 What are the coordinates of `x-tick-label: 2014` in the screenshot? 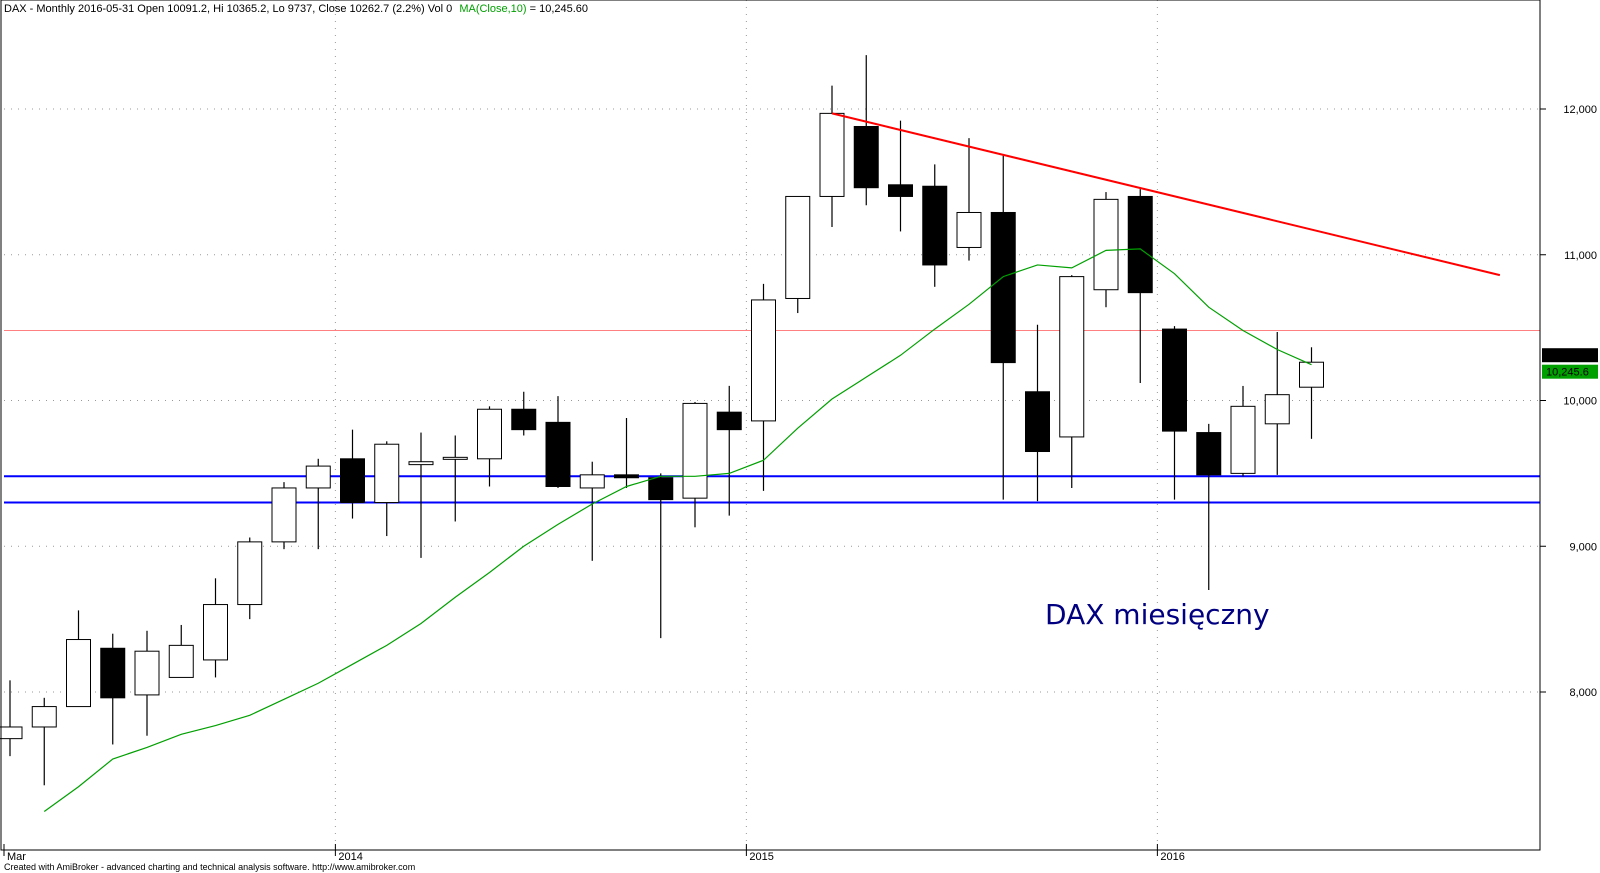 It's located at (350, 857).